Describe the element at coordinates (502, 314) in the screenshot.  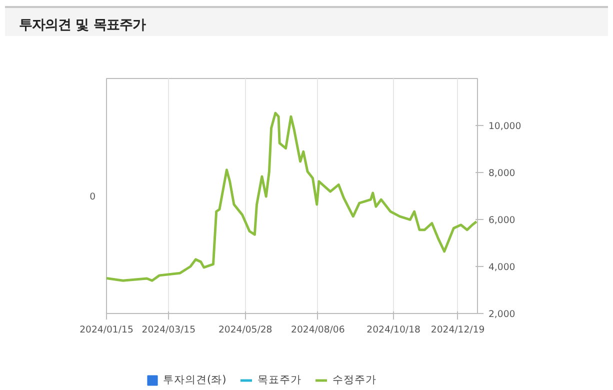
I see `y-tick-label: 2,000` at that location.